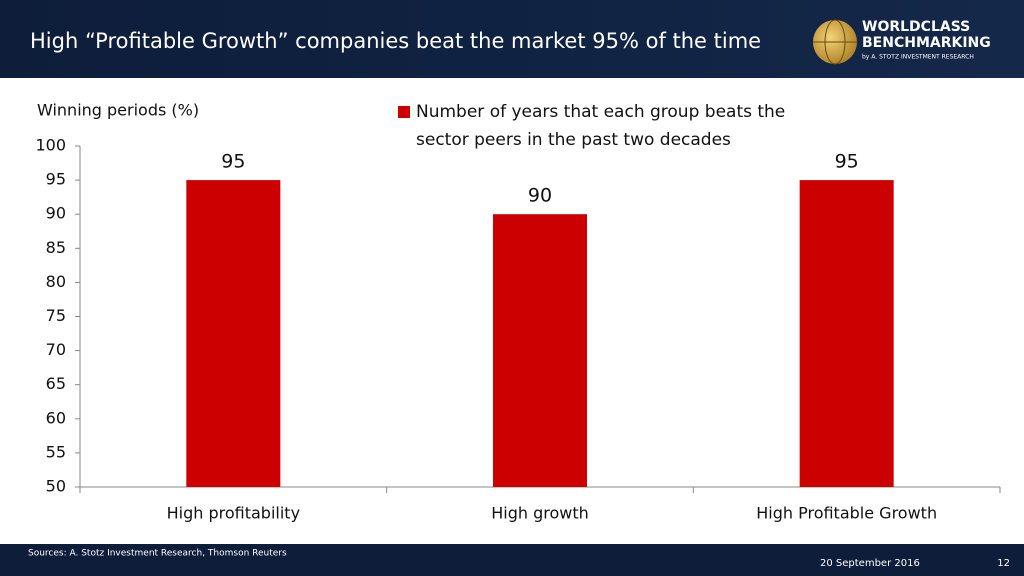 The height and width of the screenshot is (576, 1024). Describe the element at coordinates (56, 486) in the screenshot. I see `y-tick-label: 50` at that location.